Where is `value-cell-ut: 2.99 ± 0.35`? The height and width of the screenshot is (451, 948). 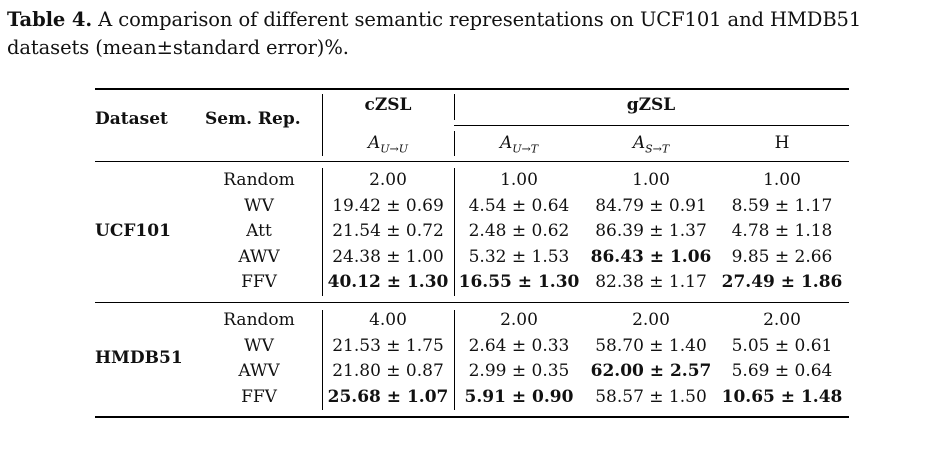 value-cell-ut: 2.99 ± 0.35 is located at coordinates (519, 371).